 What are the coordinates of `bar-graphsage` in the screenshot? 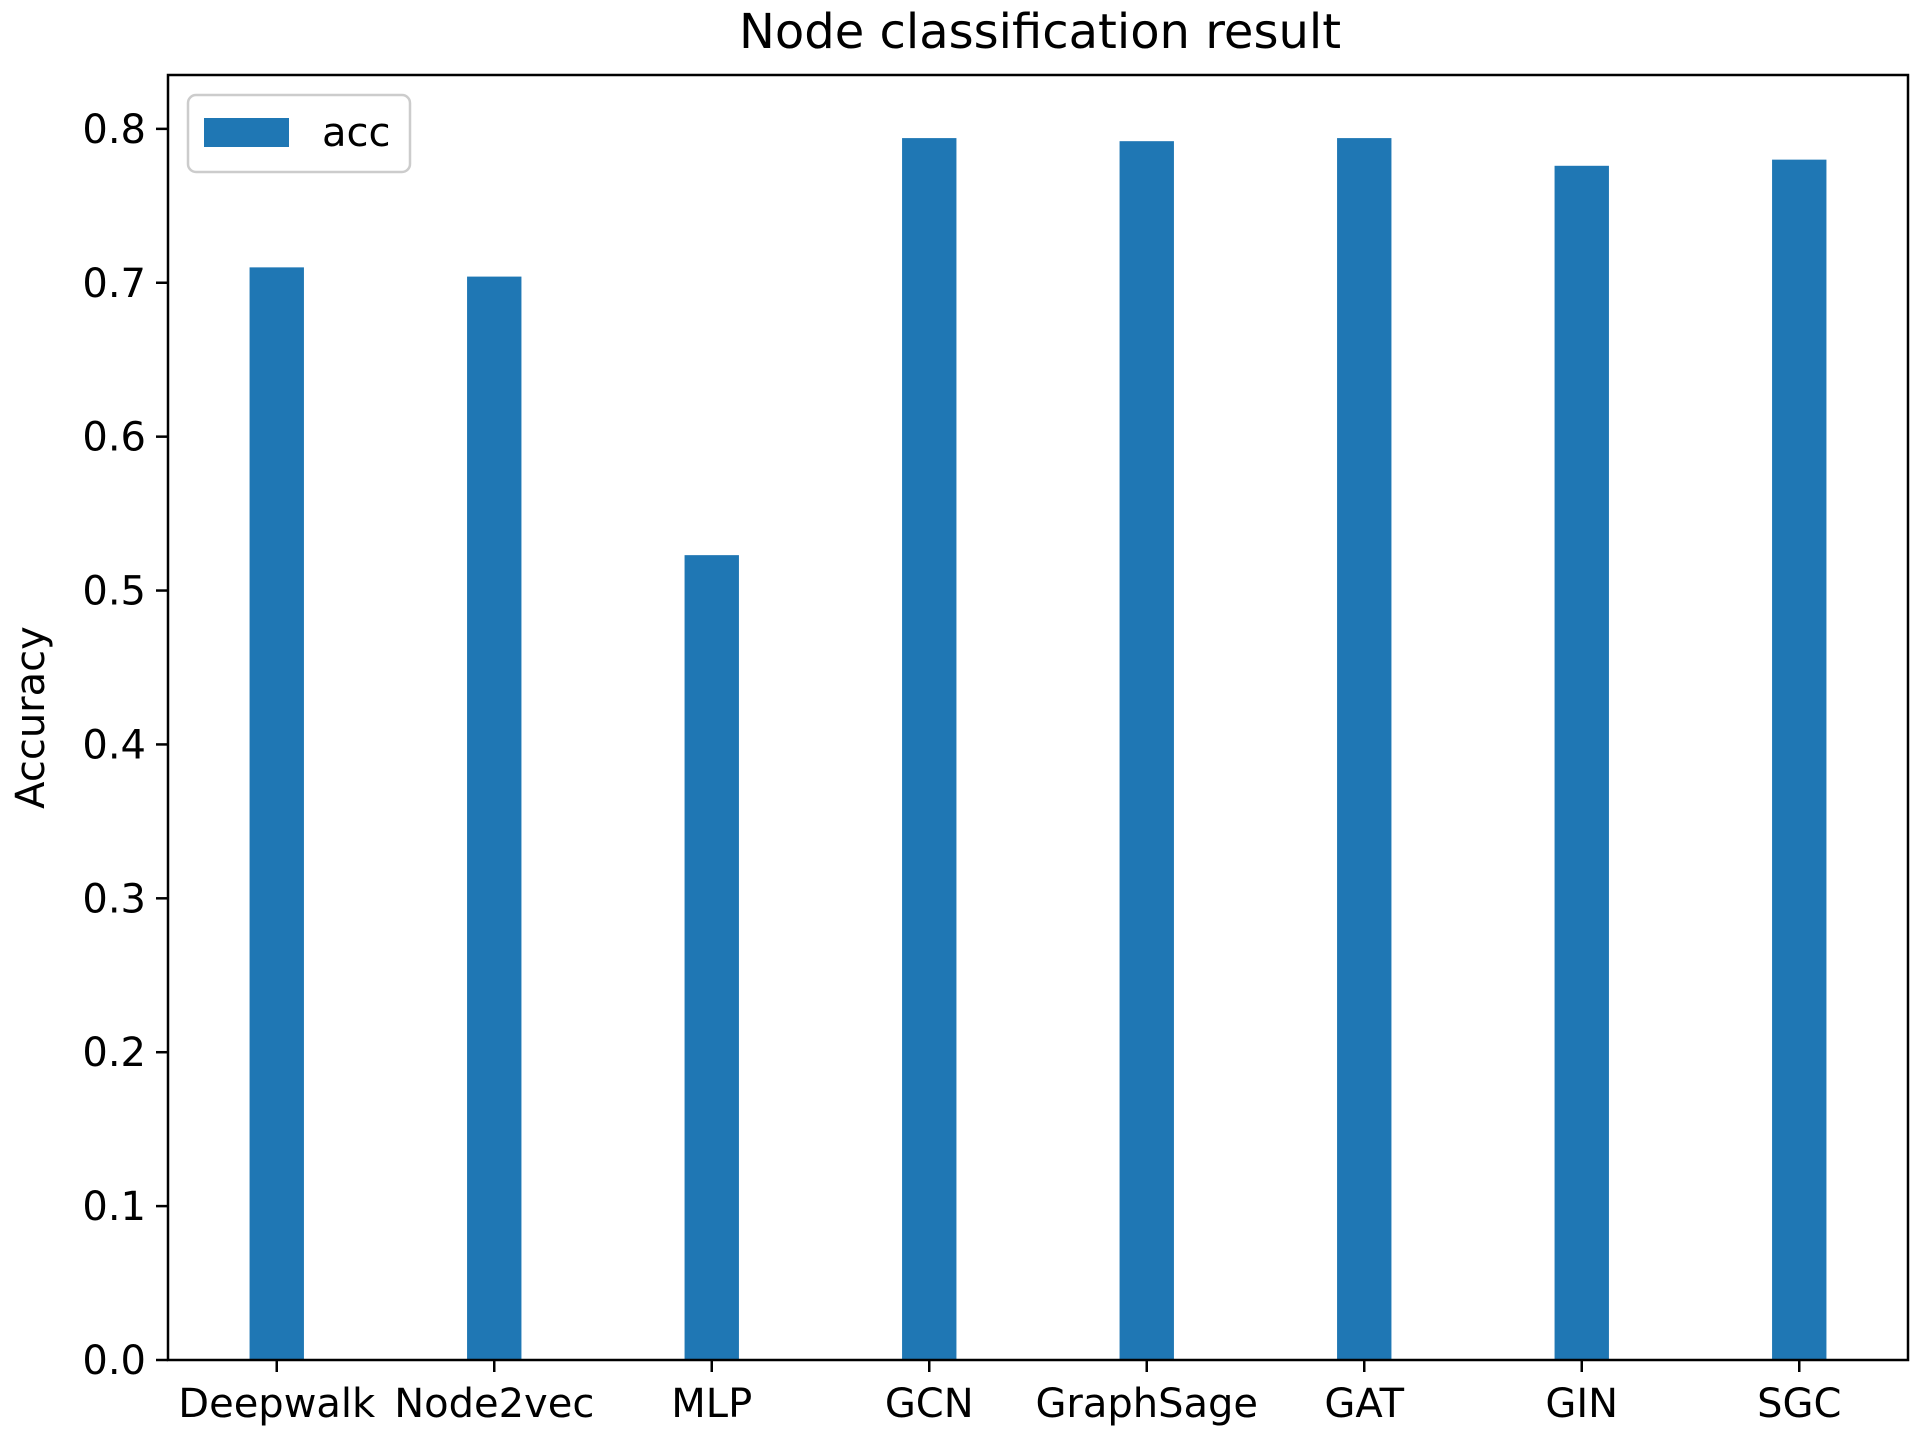 It's located at (1146, 751).